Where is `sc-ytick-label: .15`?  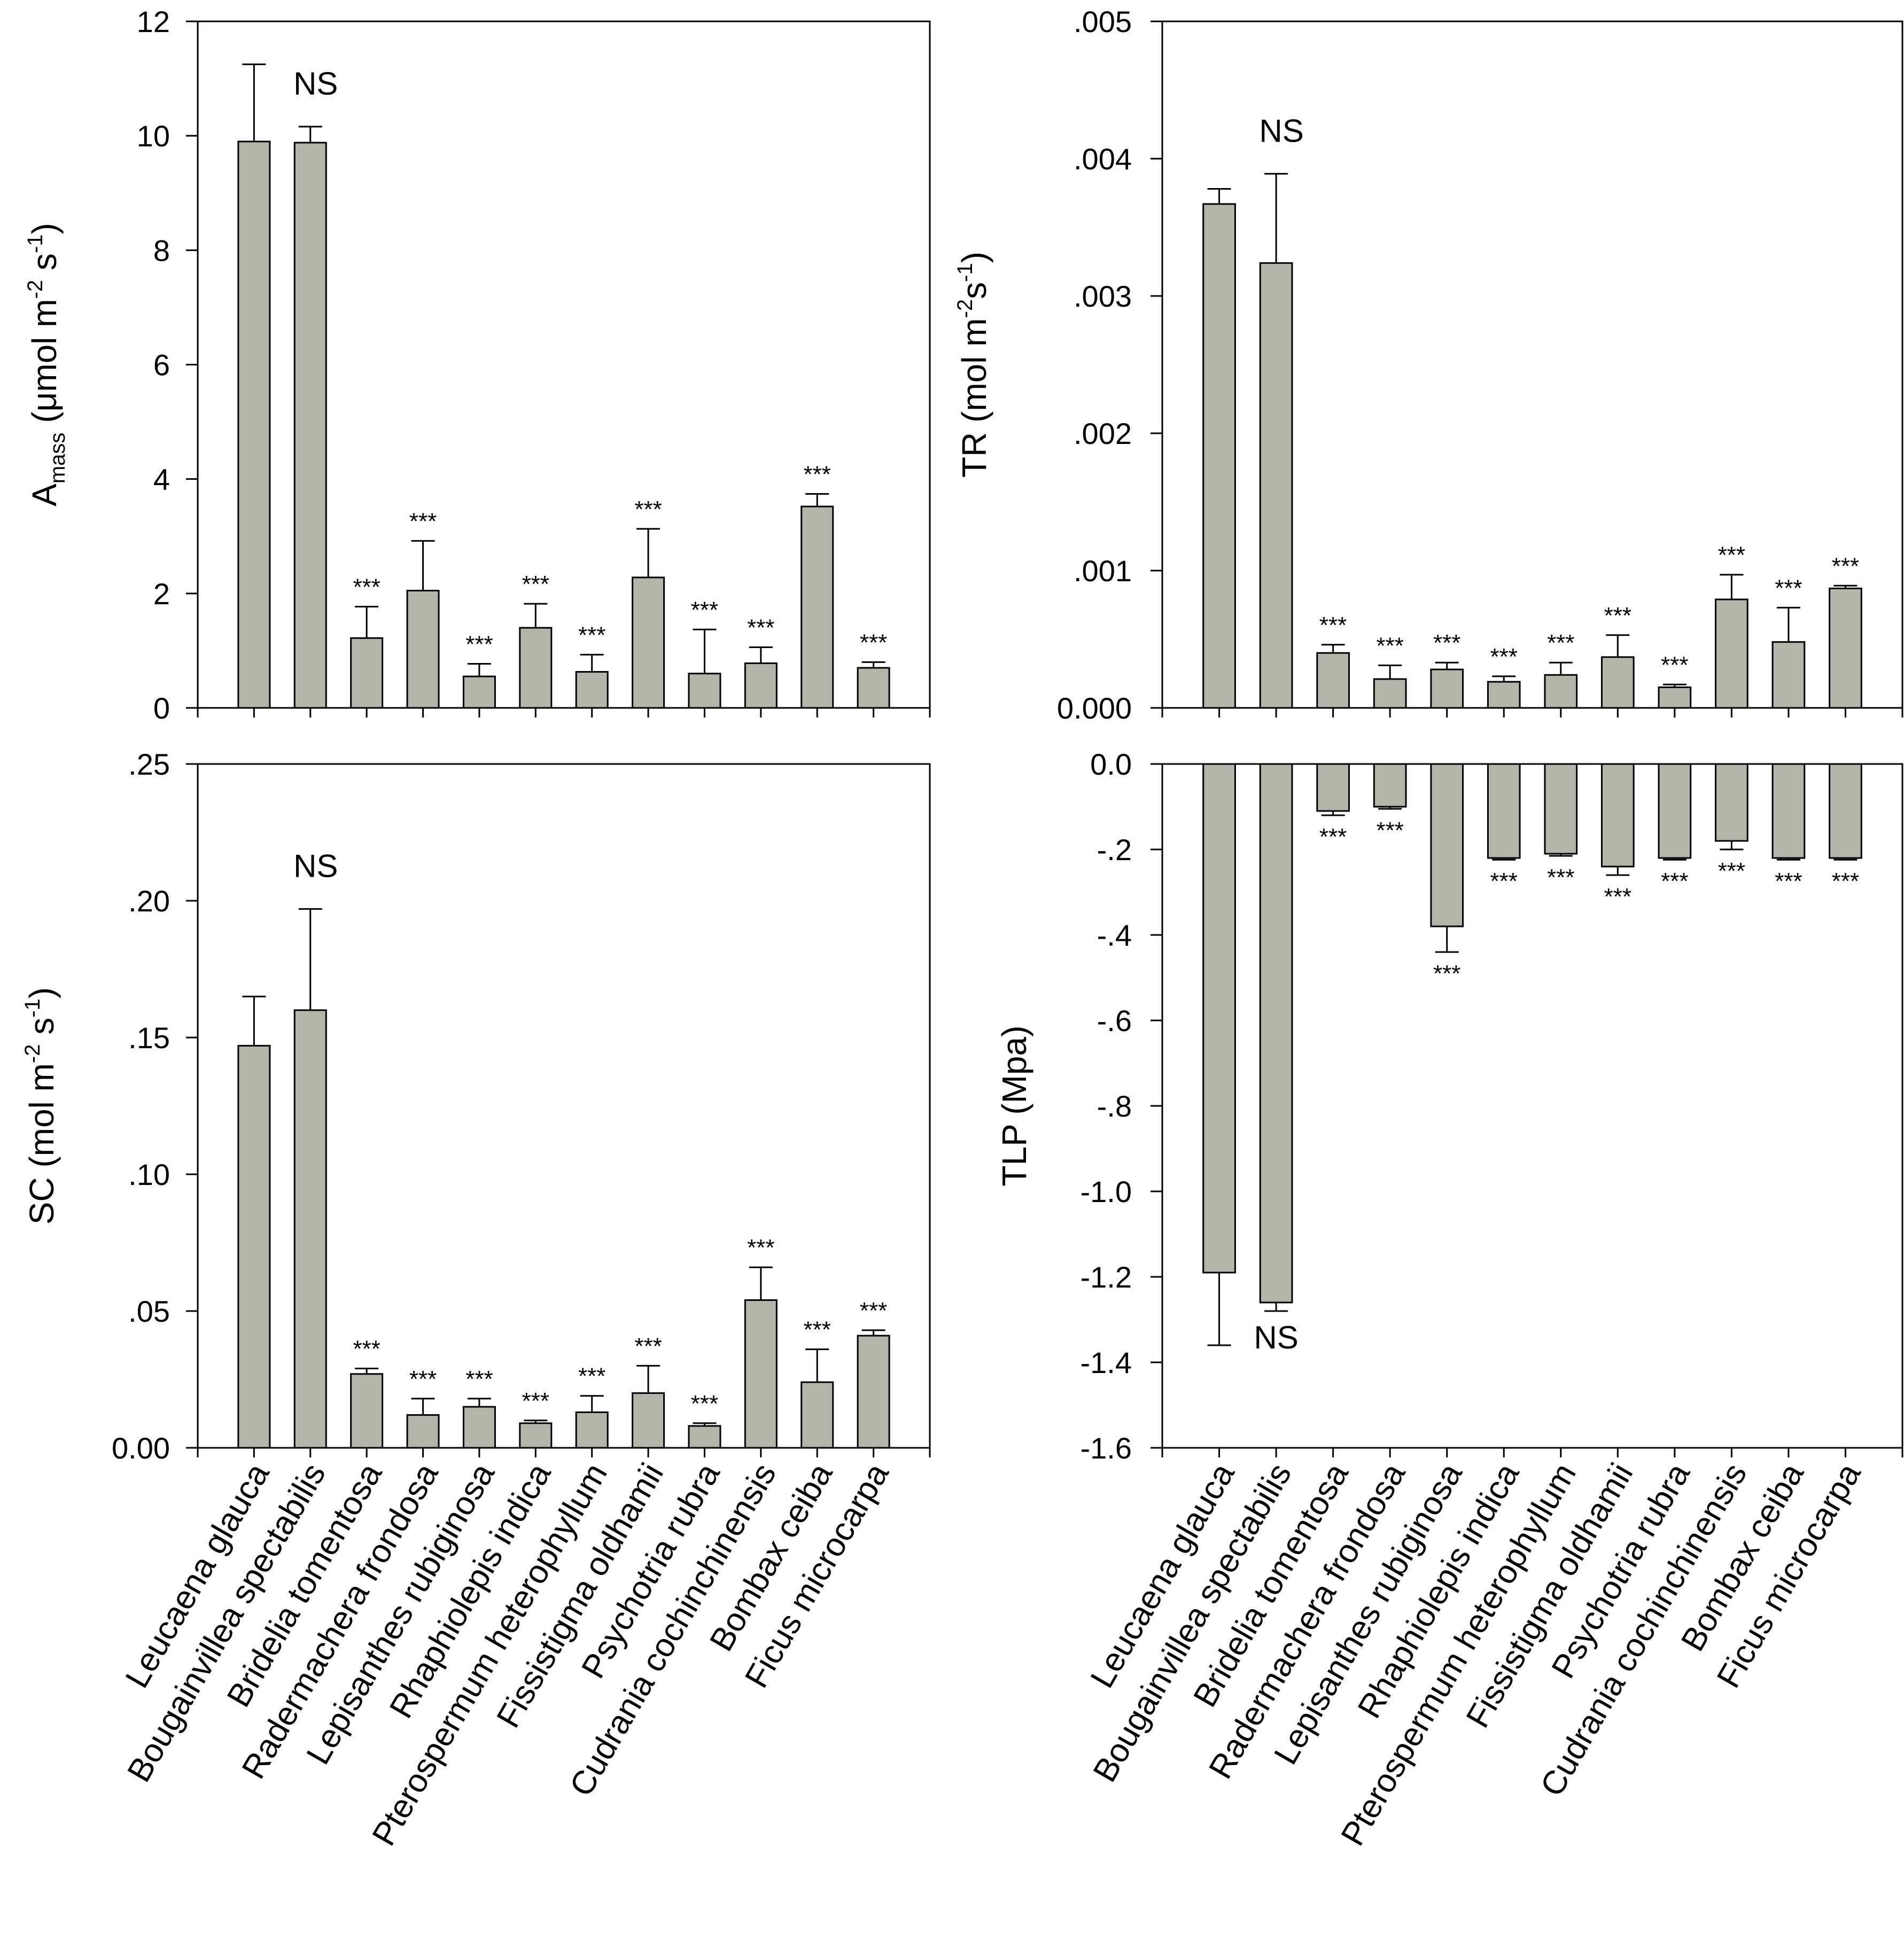
sc-ytick-label: .15 is located at coordinates (149, 1038).